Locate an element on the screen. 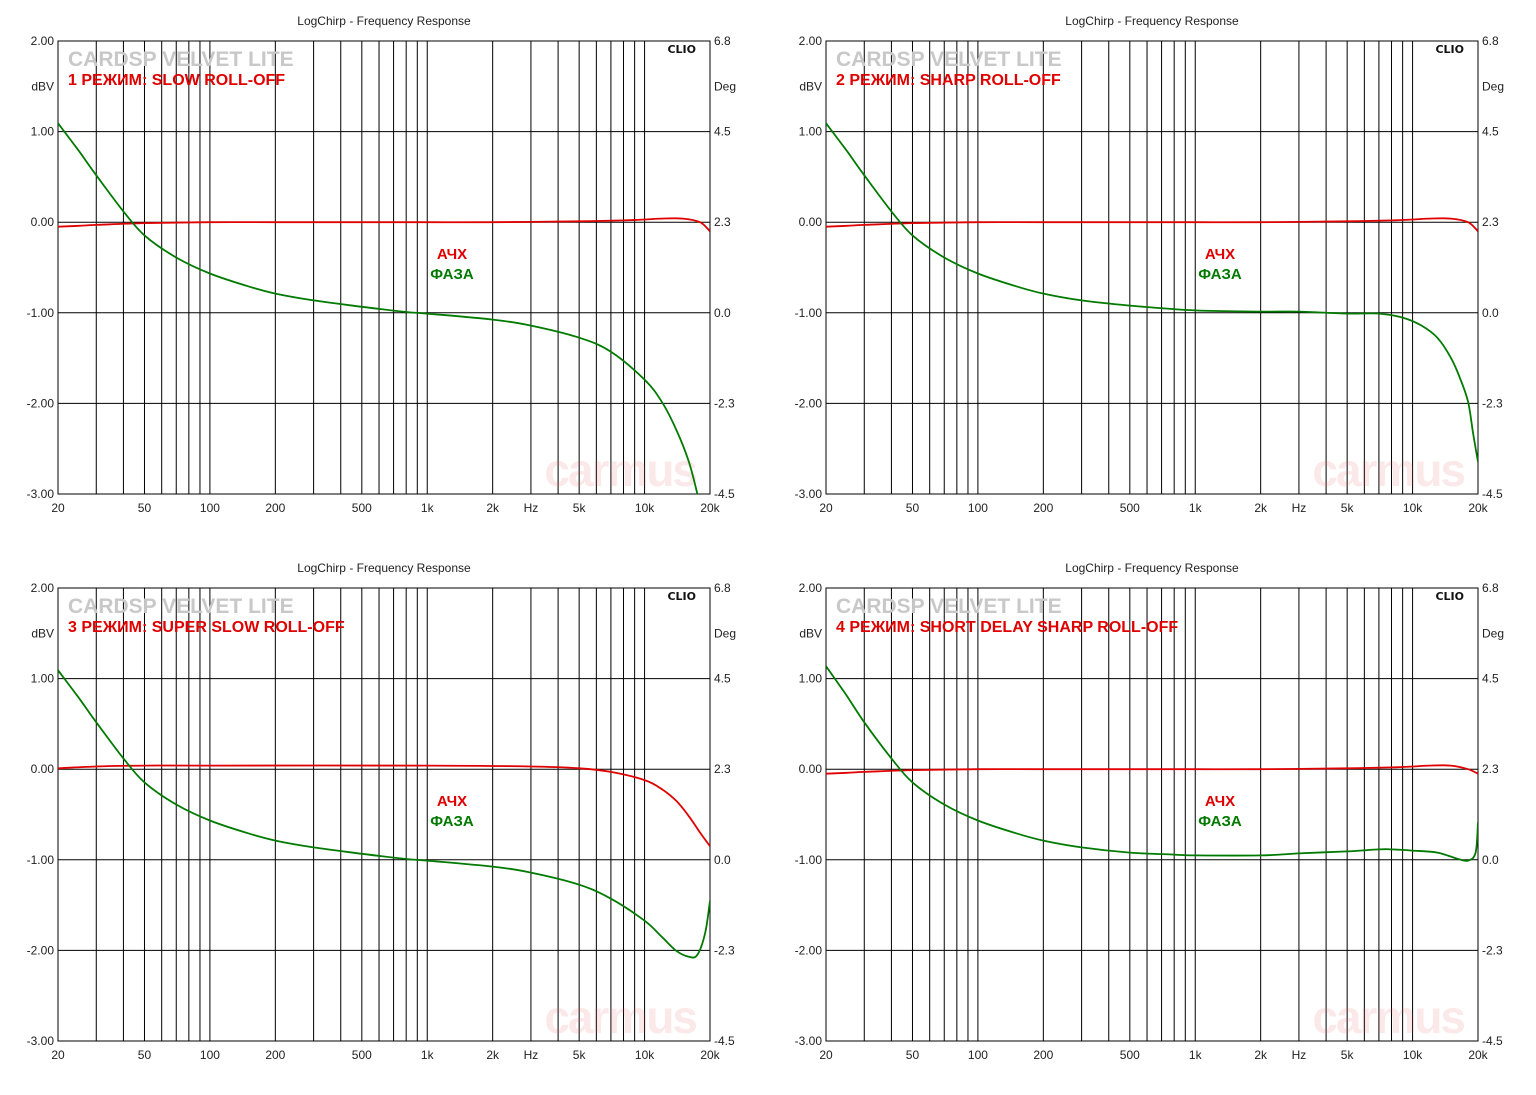 The height and width of the screenshot is (1095, 1536). mode-heading: 4 РЕЖИМ: SHORT DELAY SHARP ROLL-OFF is located at coordinates (1007, 627).